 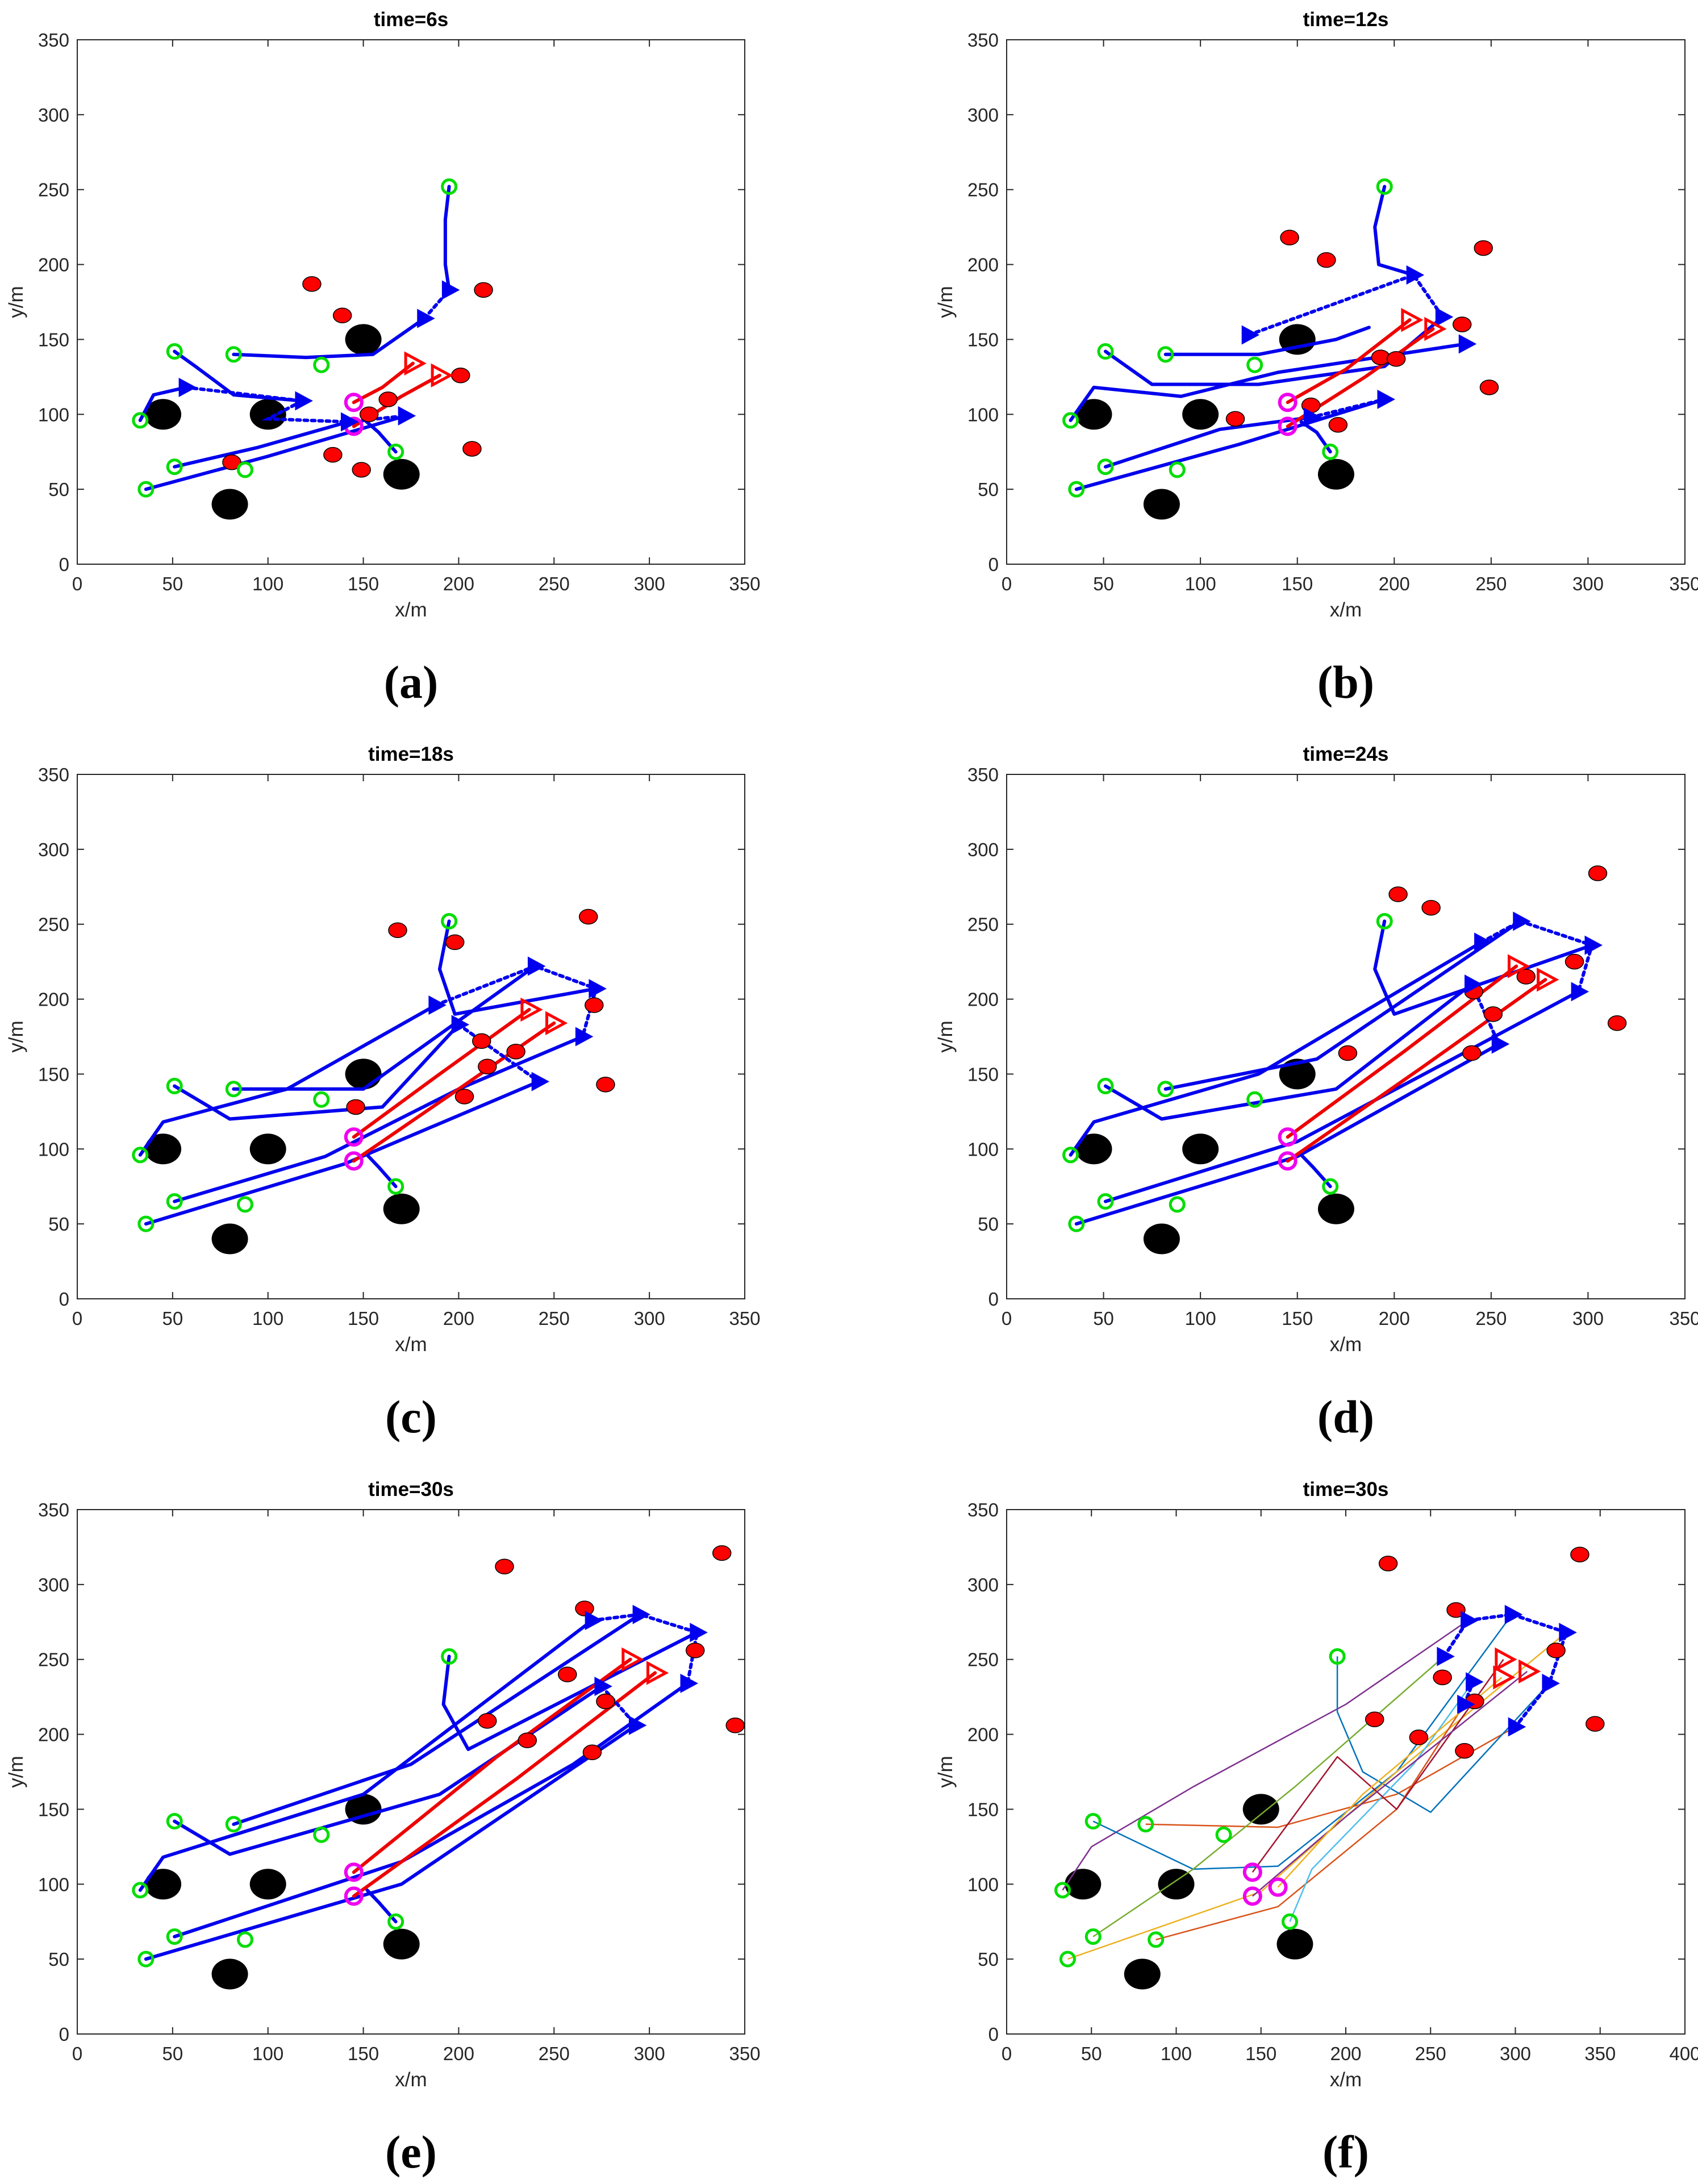 I want to click on y-tick-label: 200, so click(x=53, y=999).